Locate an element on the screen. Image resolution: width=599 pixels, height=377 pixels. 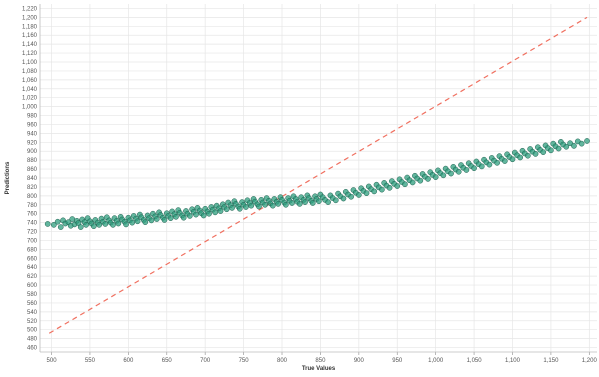
y-tick-label: 500 is located at coordinates (32, 331).